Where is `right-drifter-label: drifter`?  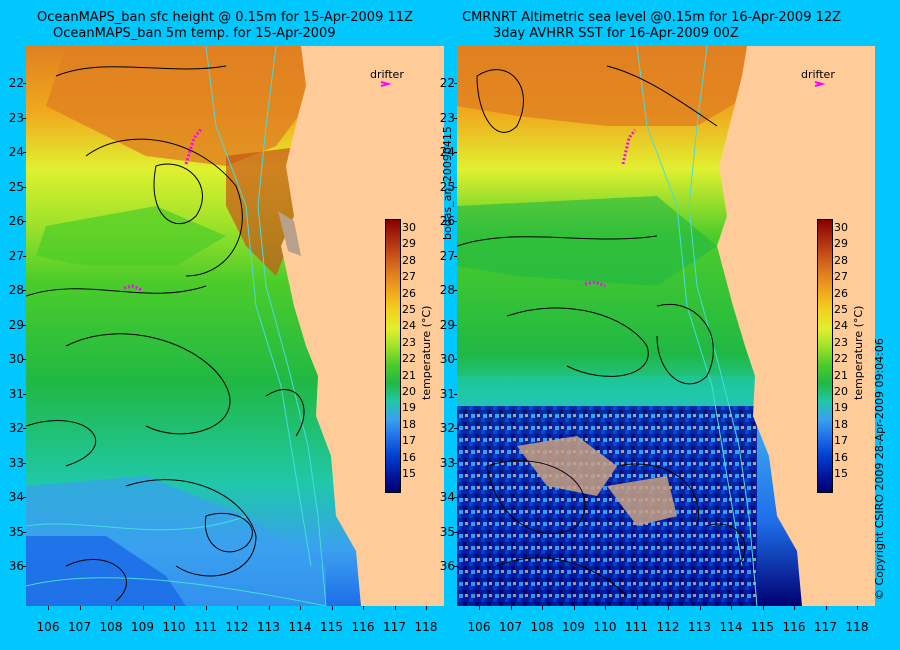
right-drifter-label: drifter is located at coordinates (818, 74).